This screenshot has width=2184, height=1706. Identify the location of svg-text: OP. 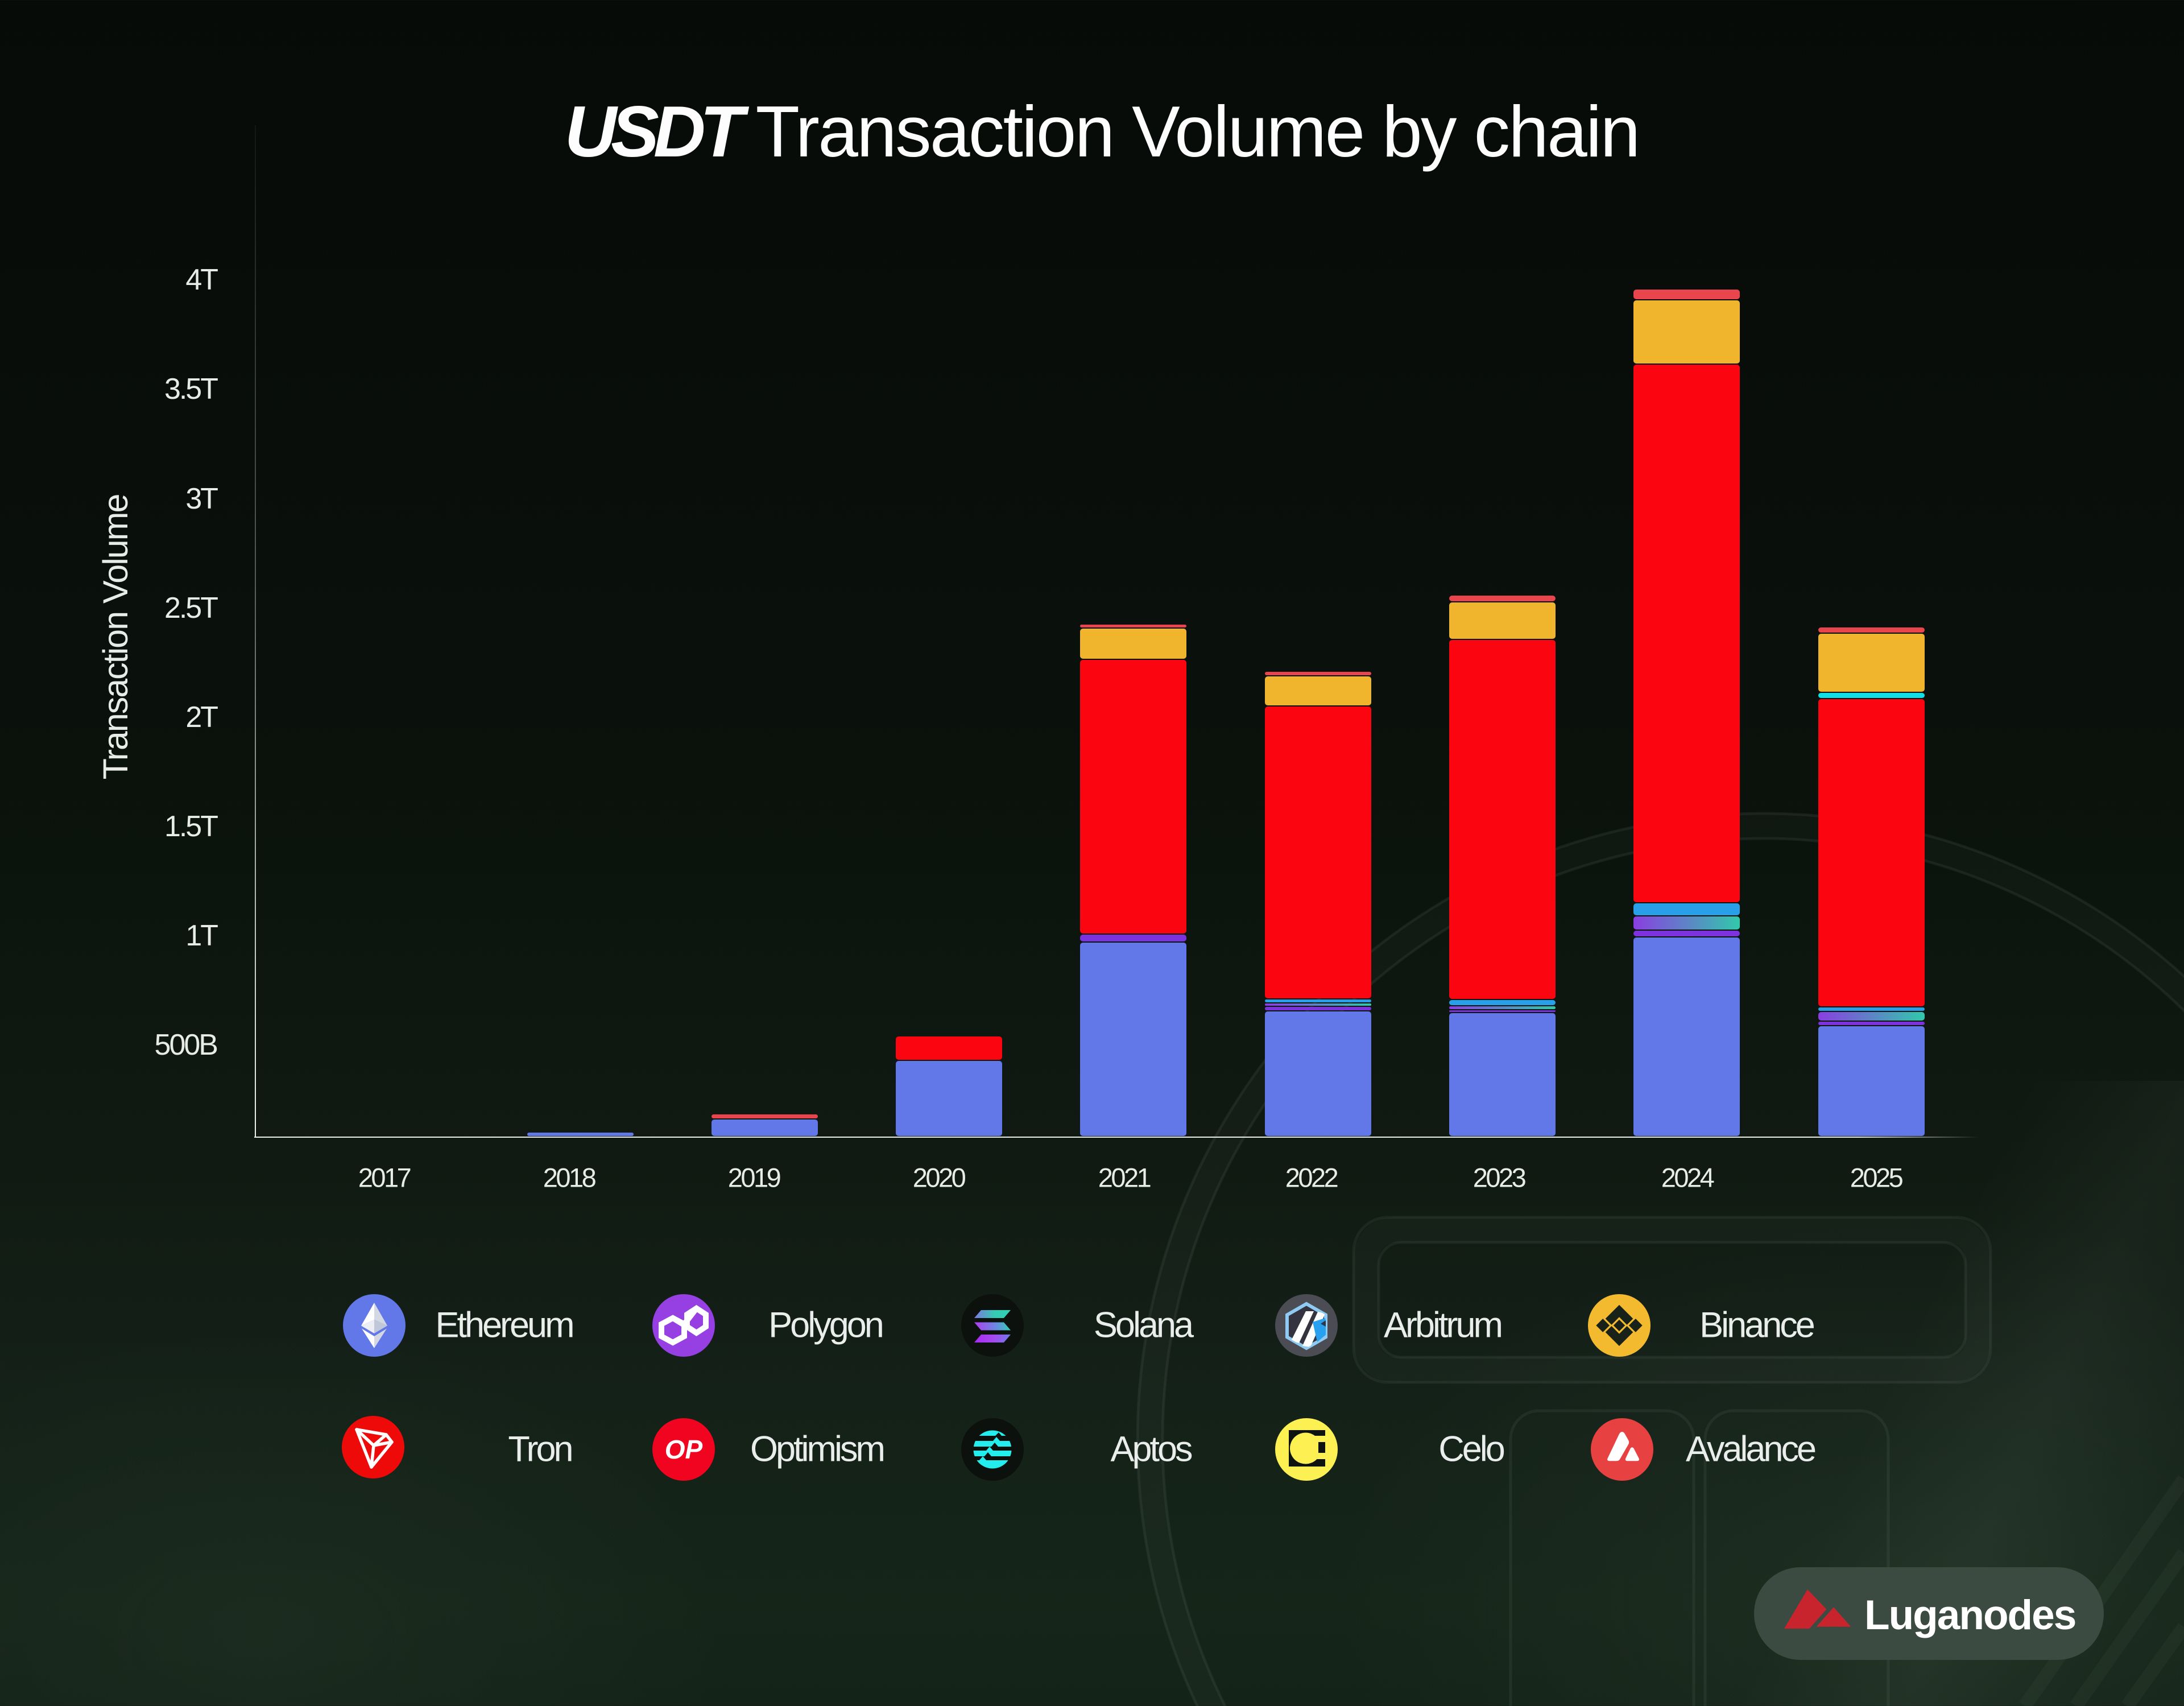
(684, 1449).